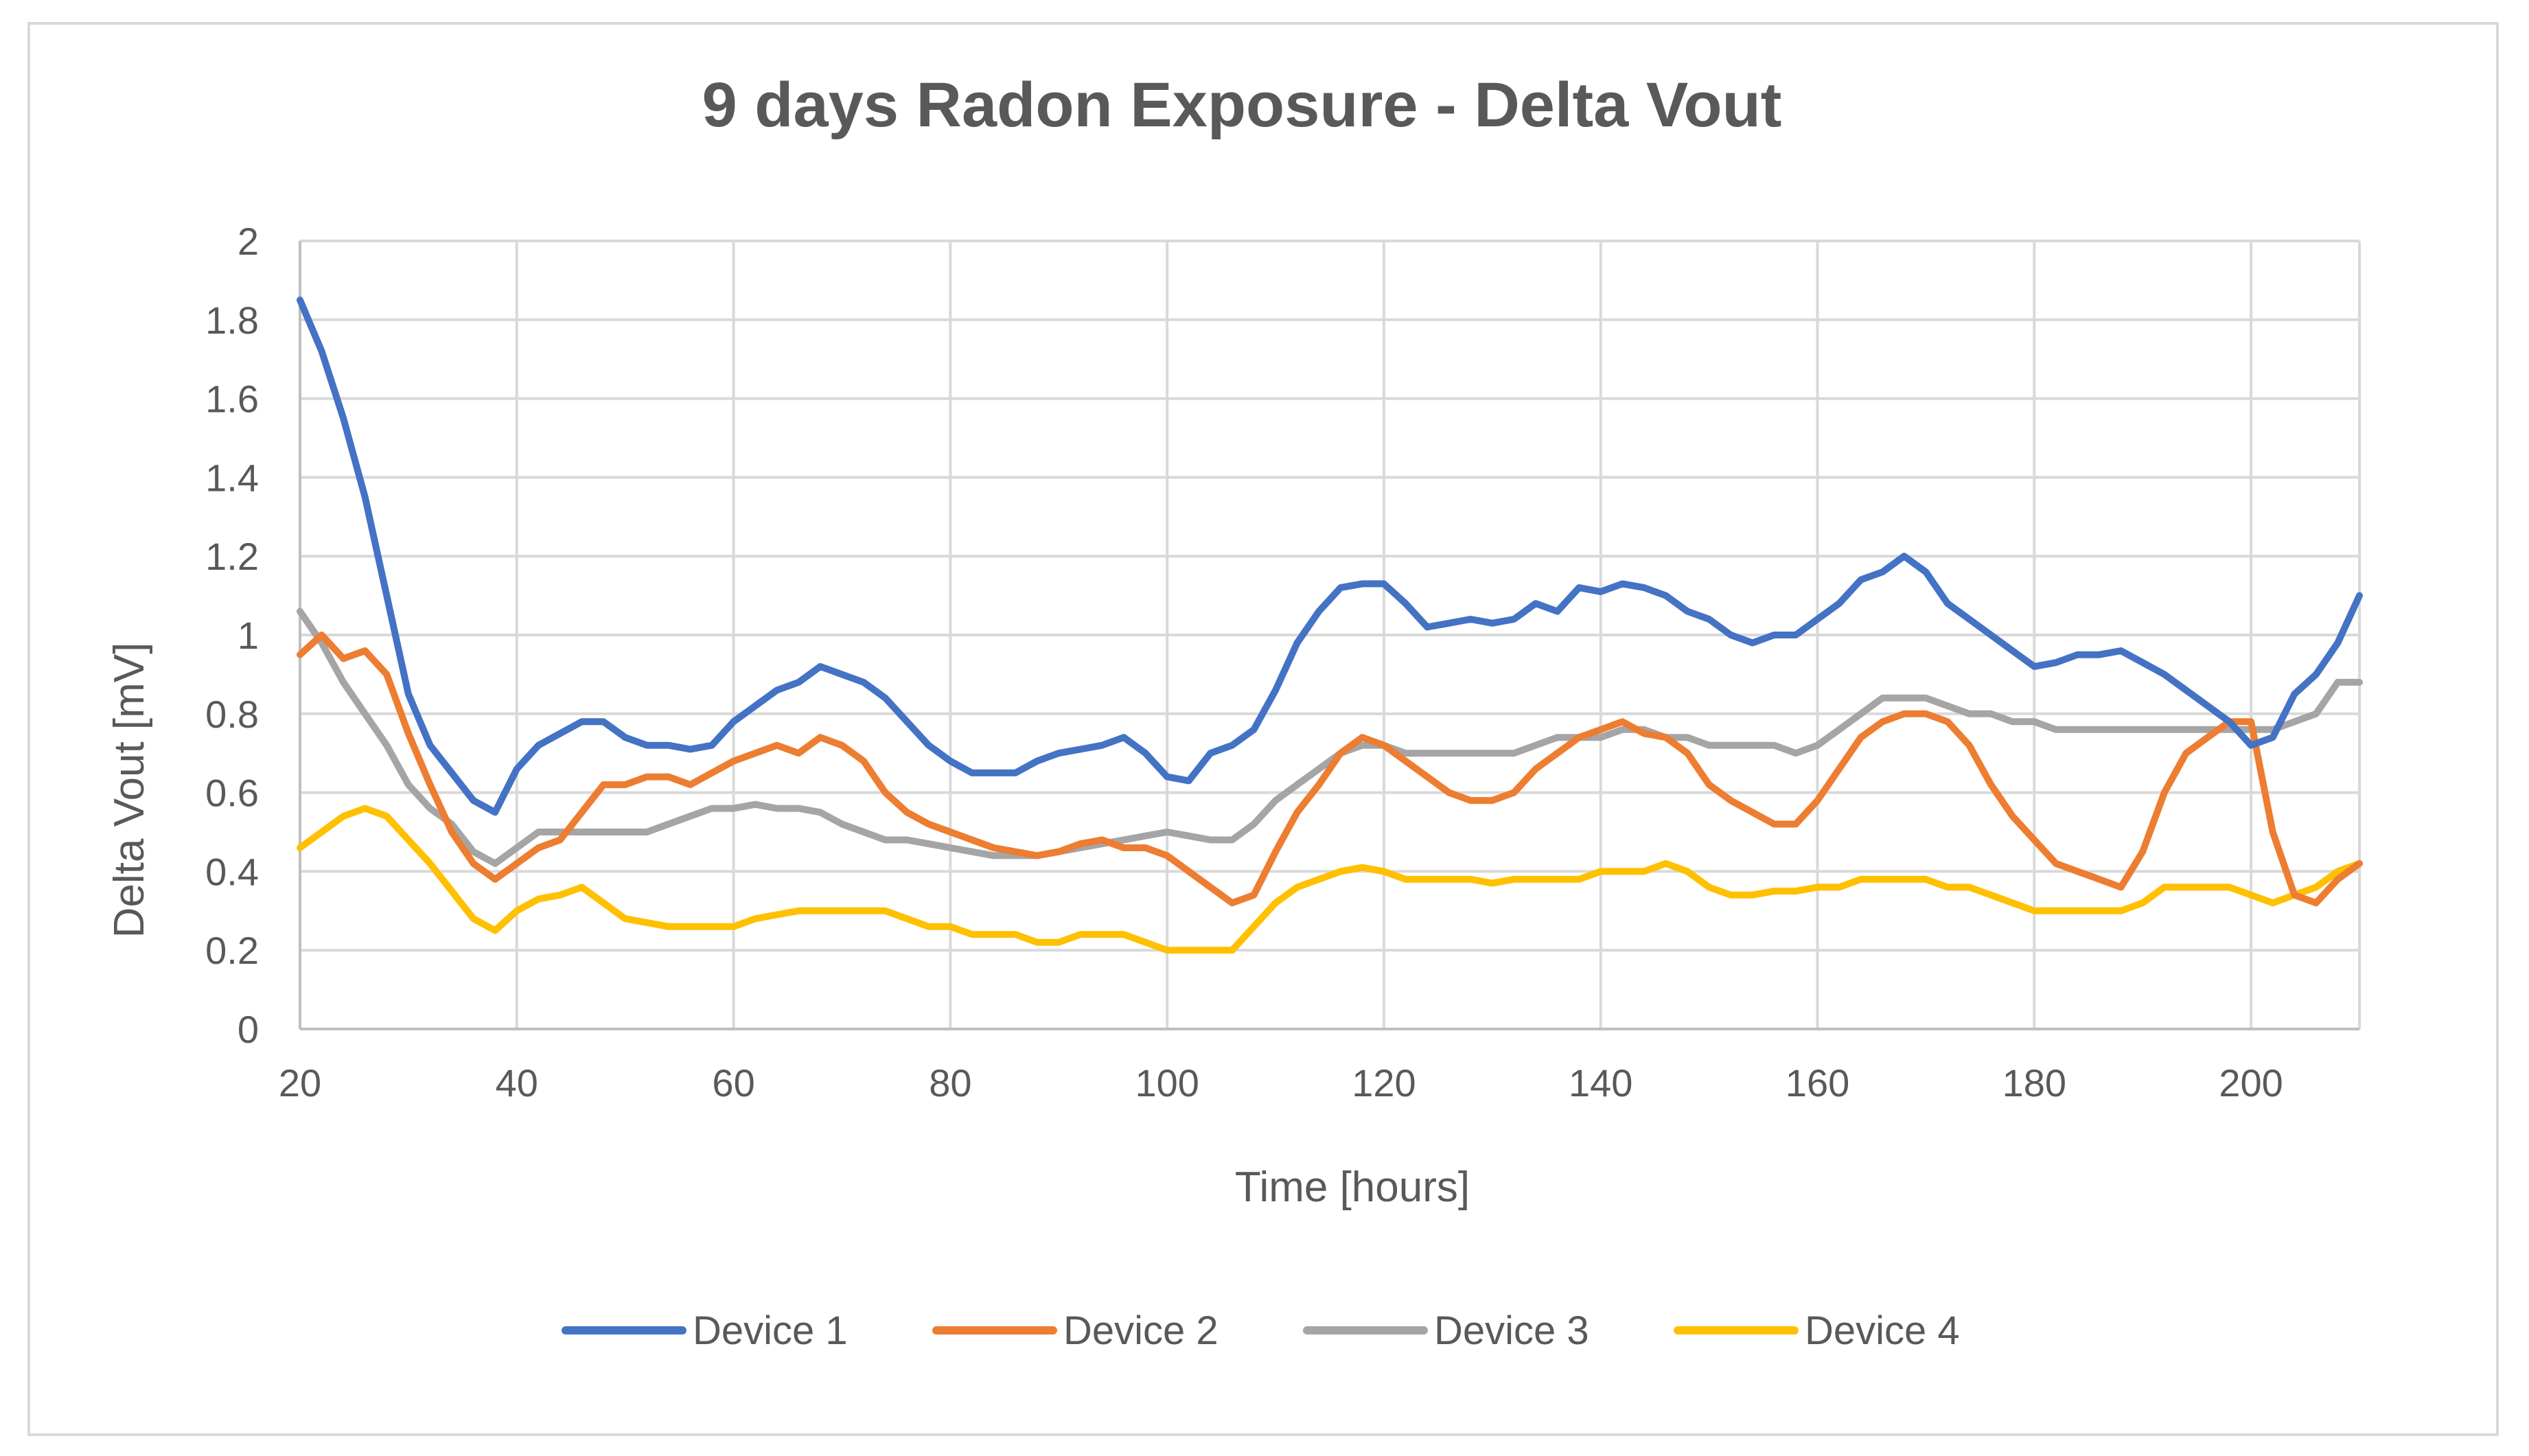  What do you see at coordinates (950, 1083) in the screenshot?
I see `x-tick-label: 80` at bounding box center [950, 1083].